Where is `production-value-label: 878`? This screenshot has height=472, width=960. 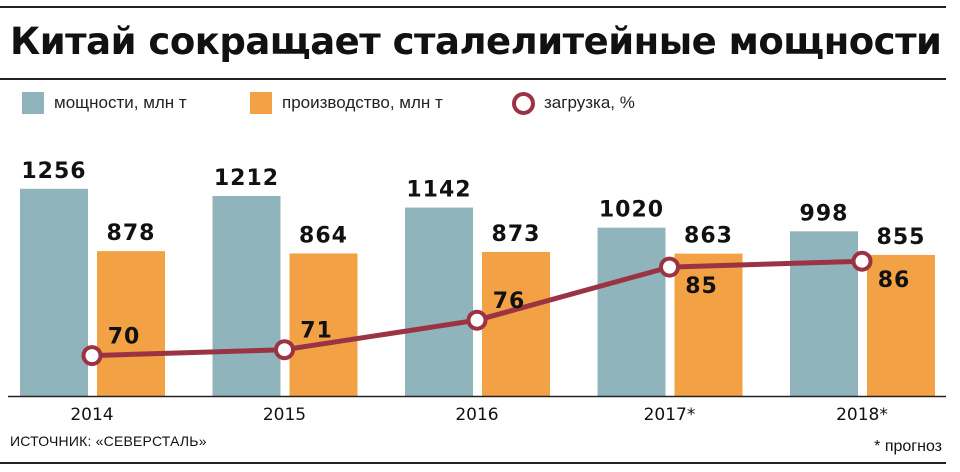 production-value-label: 878 is located at coordinates (131, 233).